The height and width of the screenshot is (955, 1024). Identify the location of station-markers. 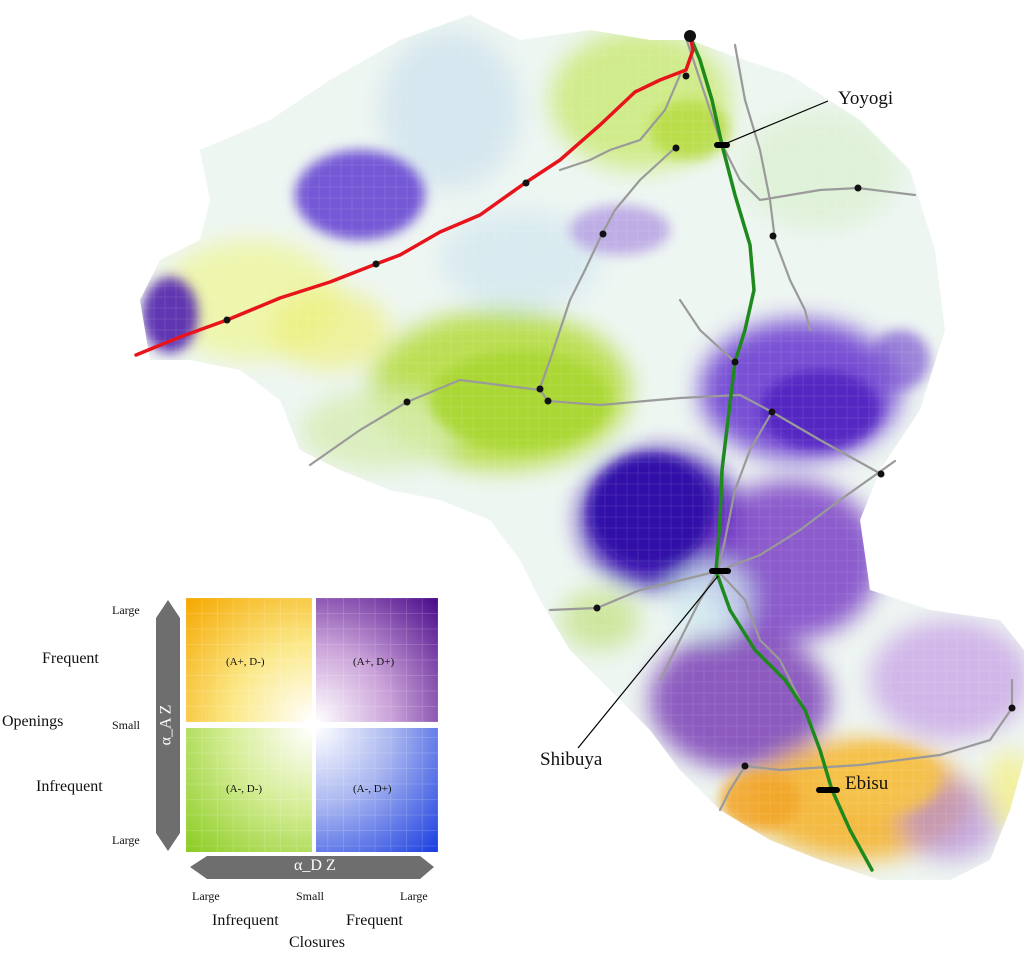
(774, 467).